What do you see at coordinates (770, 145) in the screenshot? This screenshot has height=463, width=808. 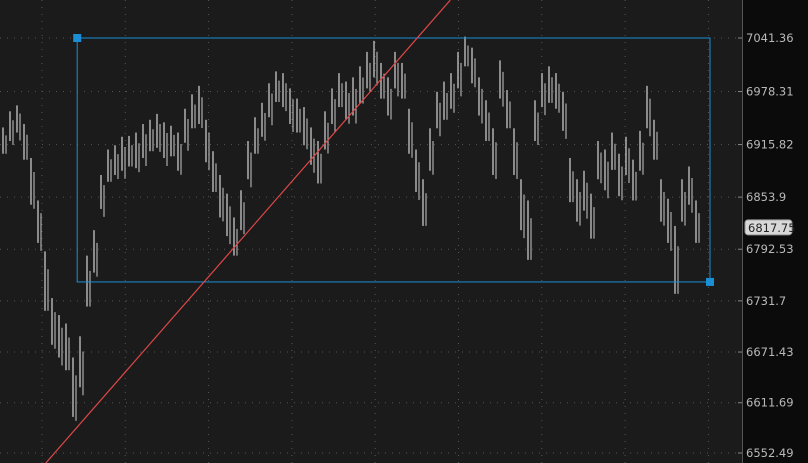 I see `y-tick-label: 6915.82` at bounding box center [770, 145].